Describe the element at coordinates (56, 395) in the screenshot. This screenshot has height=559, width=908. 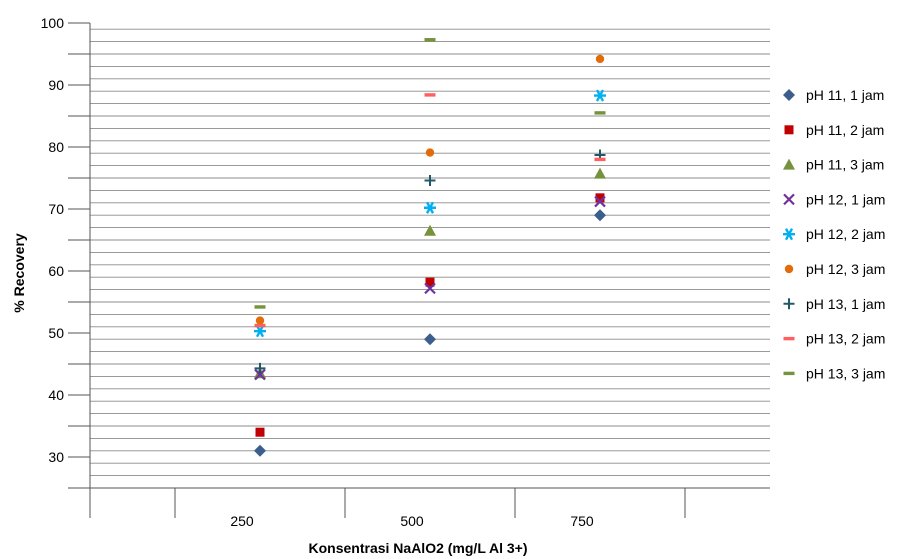
I see `y-tick-label: 40` at that location.